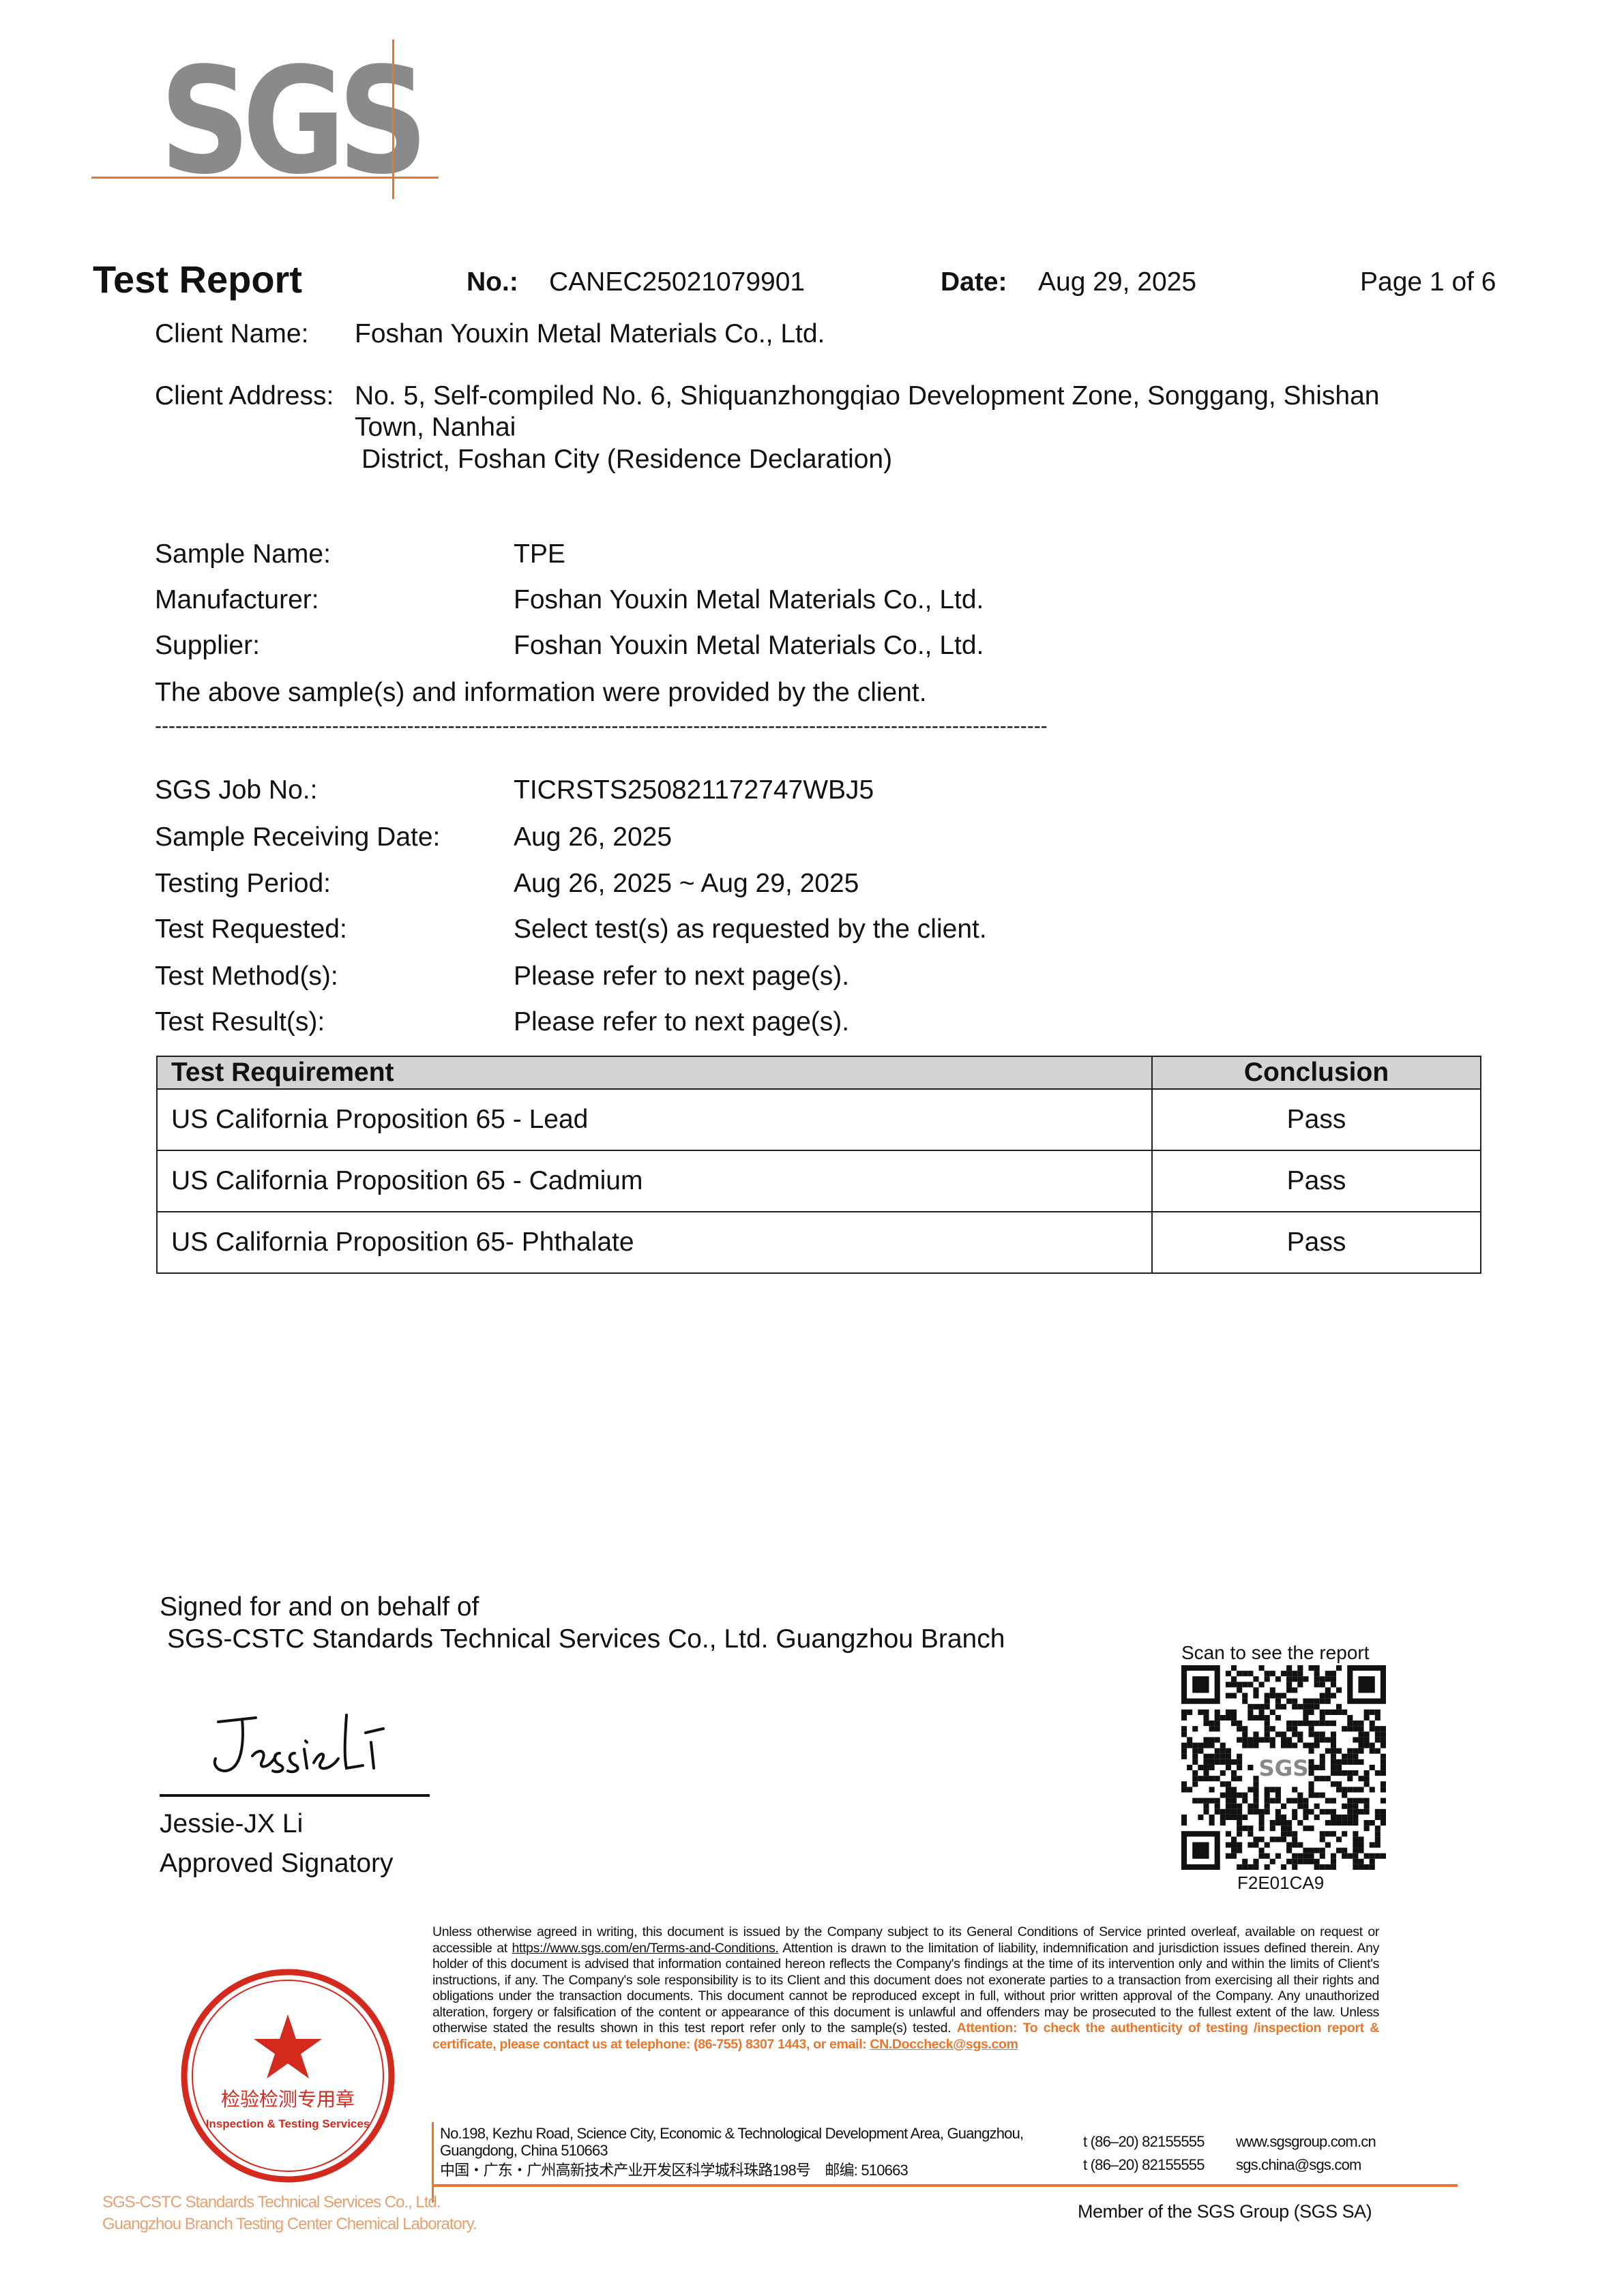 The width and height of the screenshot is (1624, 2296). What do you see at coordinates (1275, 1653) in the screenshot?
I see `qr-caption: Scan to see the report` at bounding box center [1275, 1653].